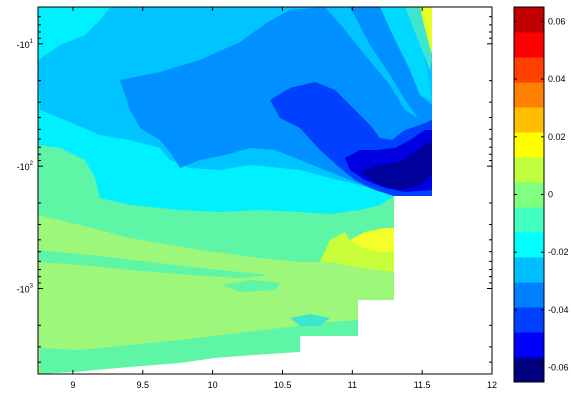  What do you see at coordinates (550, 195) in the screenshot?
I see `colorbar-tick-label: 0` at bounding box center [550, 195].